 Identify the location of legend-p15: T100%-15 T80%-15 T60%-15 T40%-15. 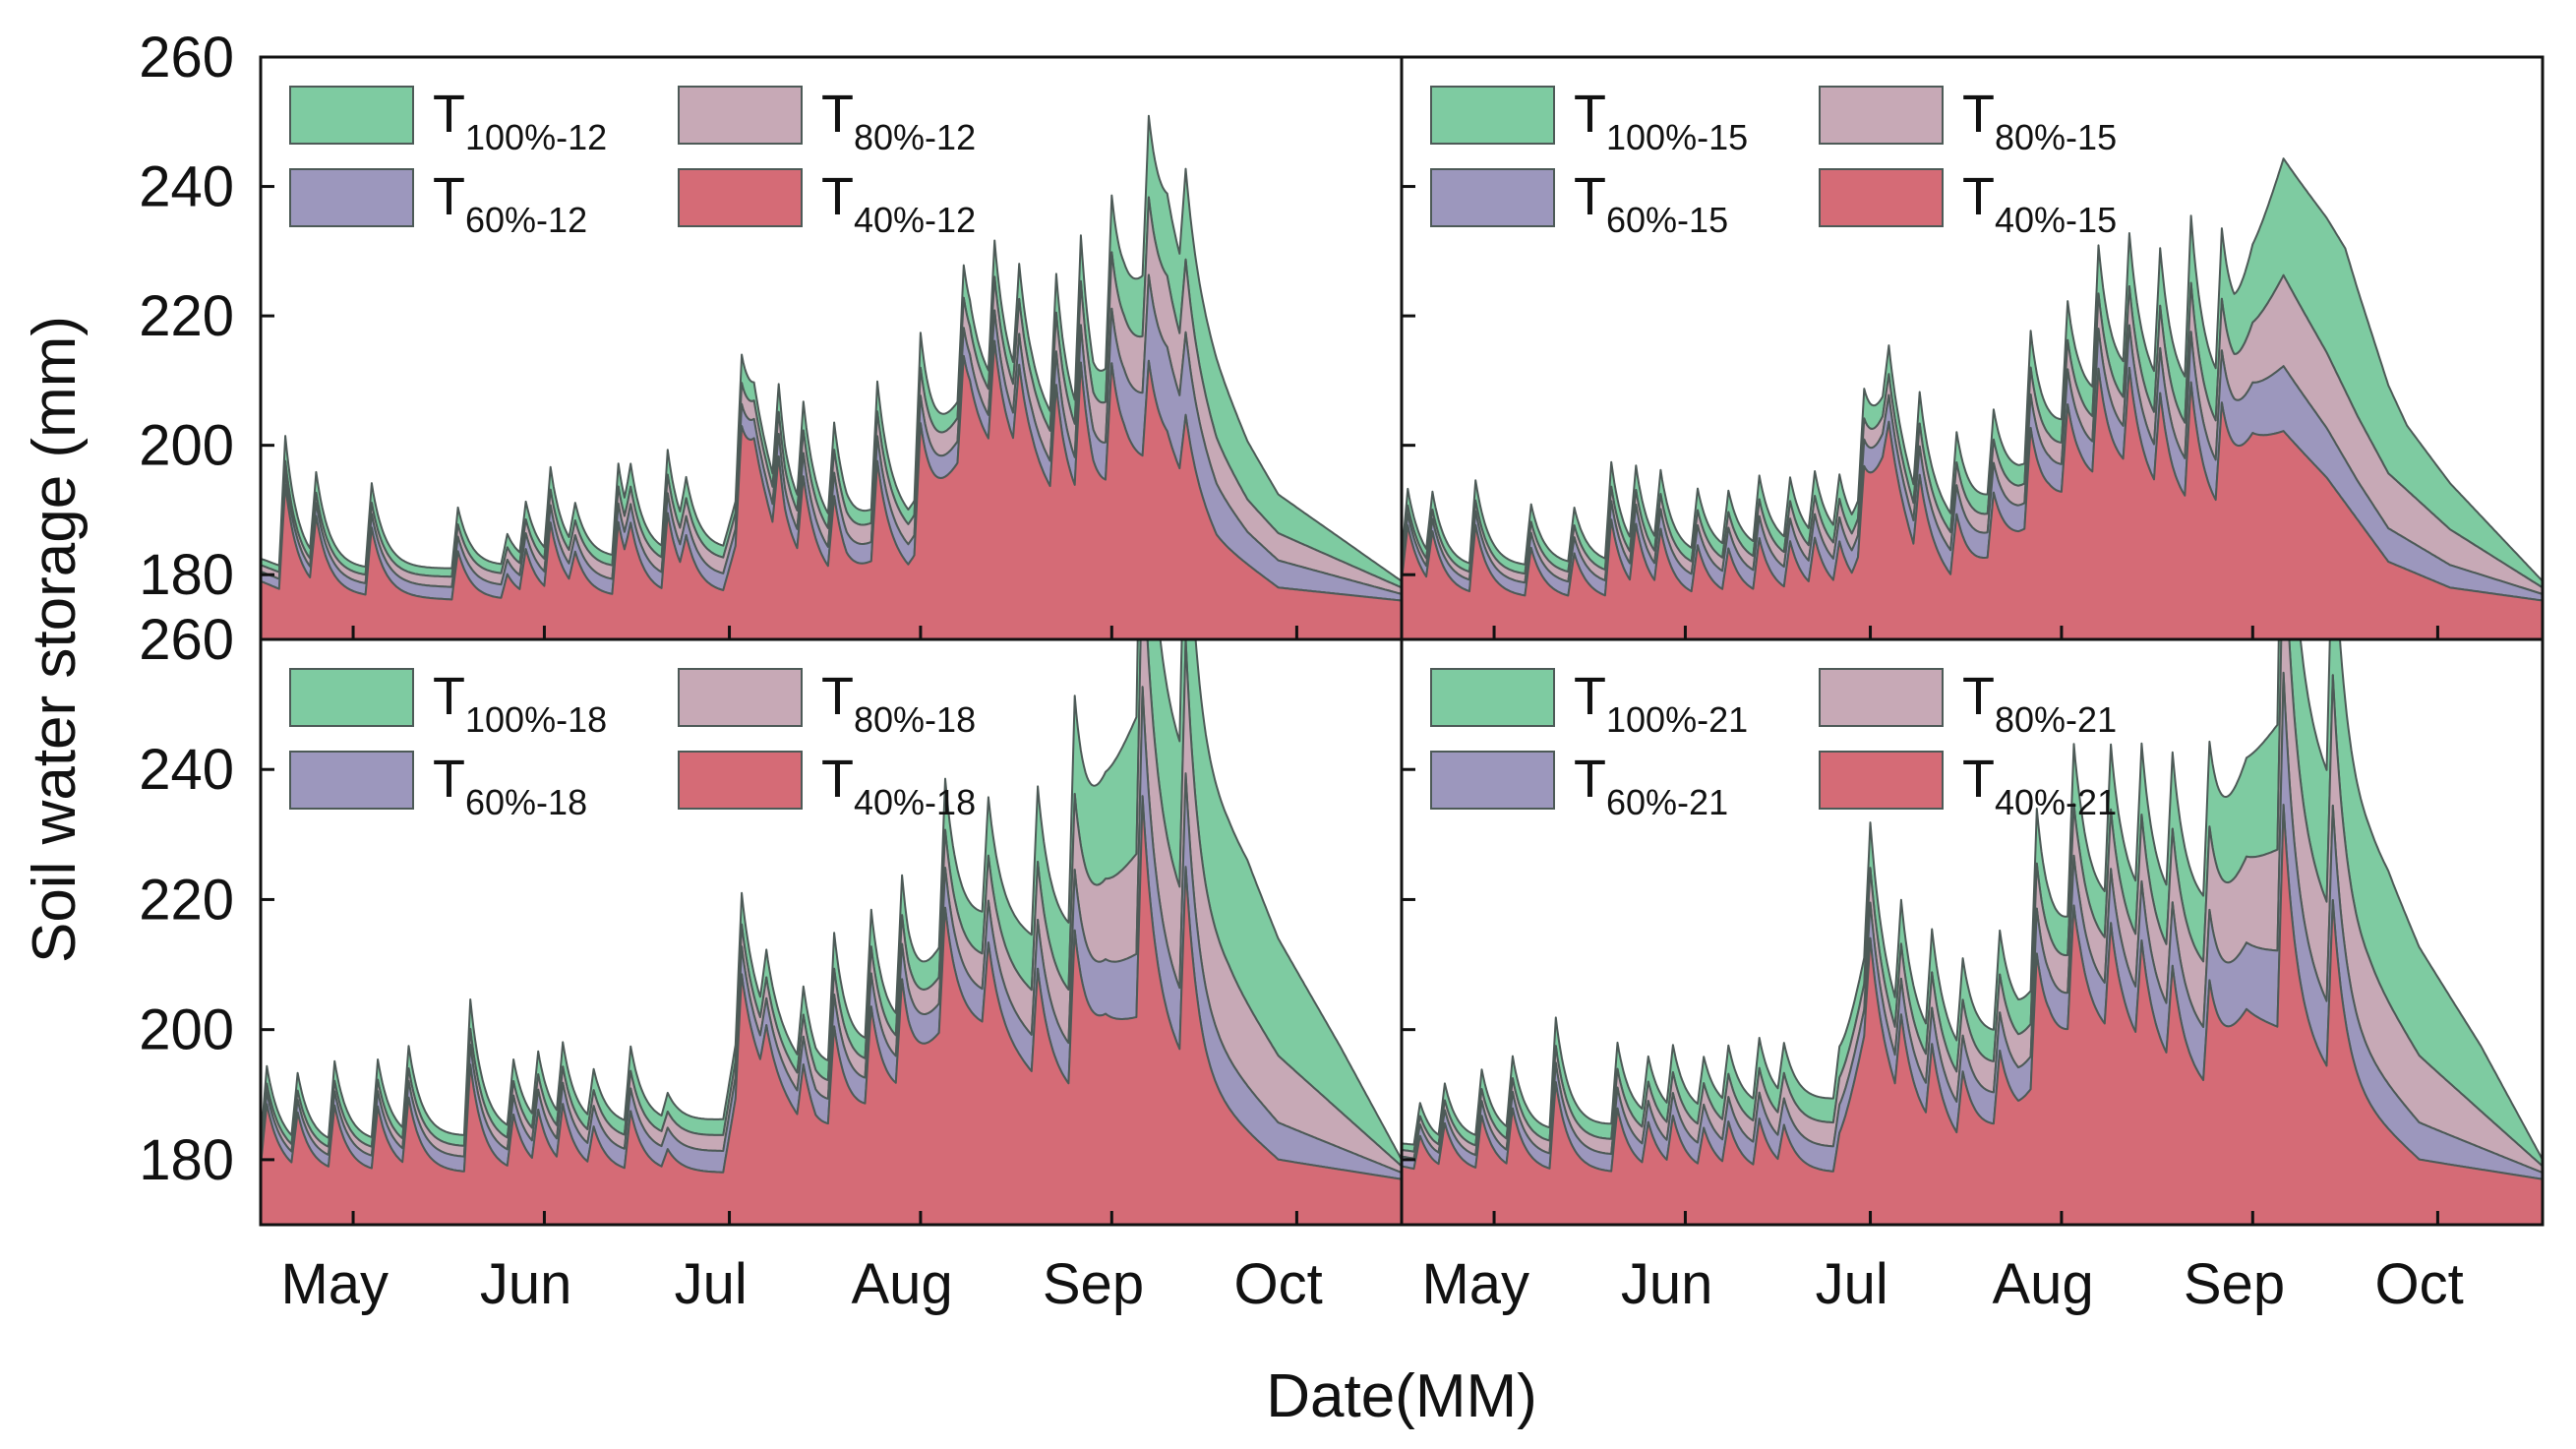
(1773, 163).